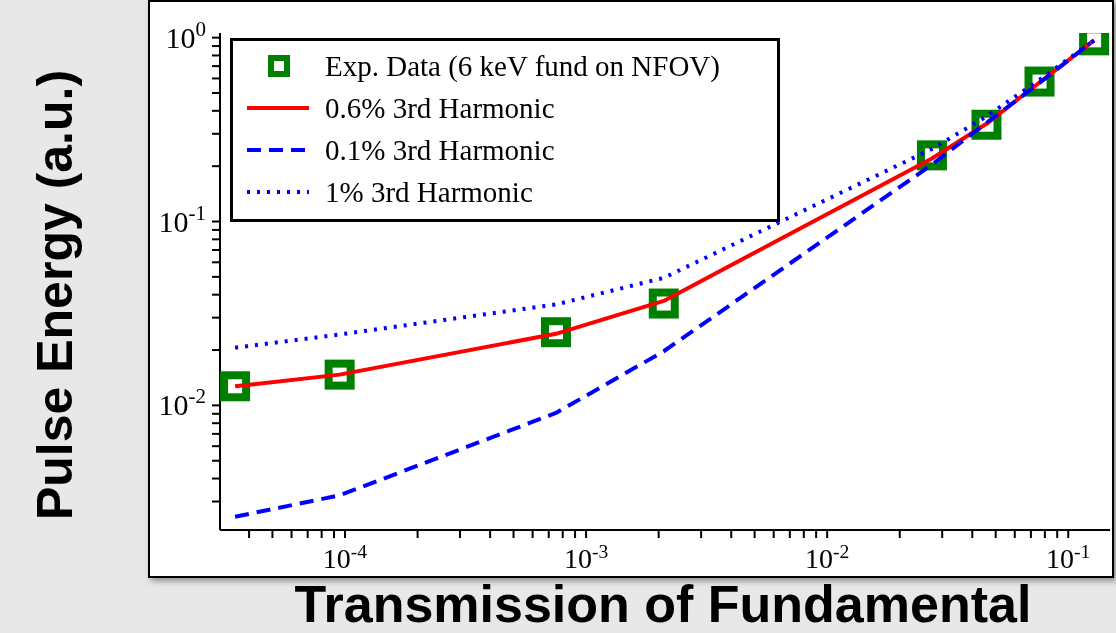 Image resolution: width=1116 pixels, height=633 pixels. I want to click on x-tick-label: 10$^{-1}$, so click(1068, 557).